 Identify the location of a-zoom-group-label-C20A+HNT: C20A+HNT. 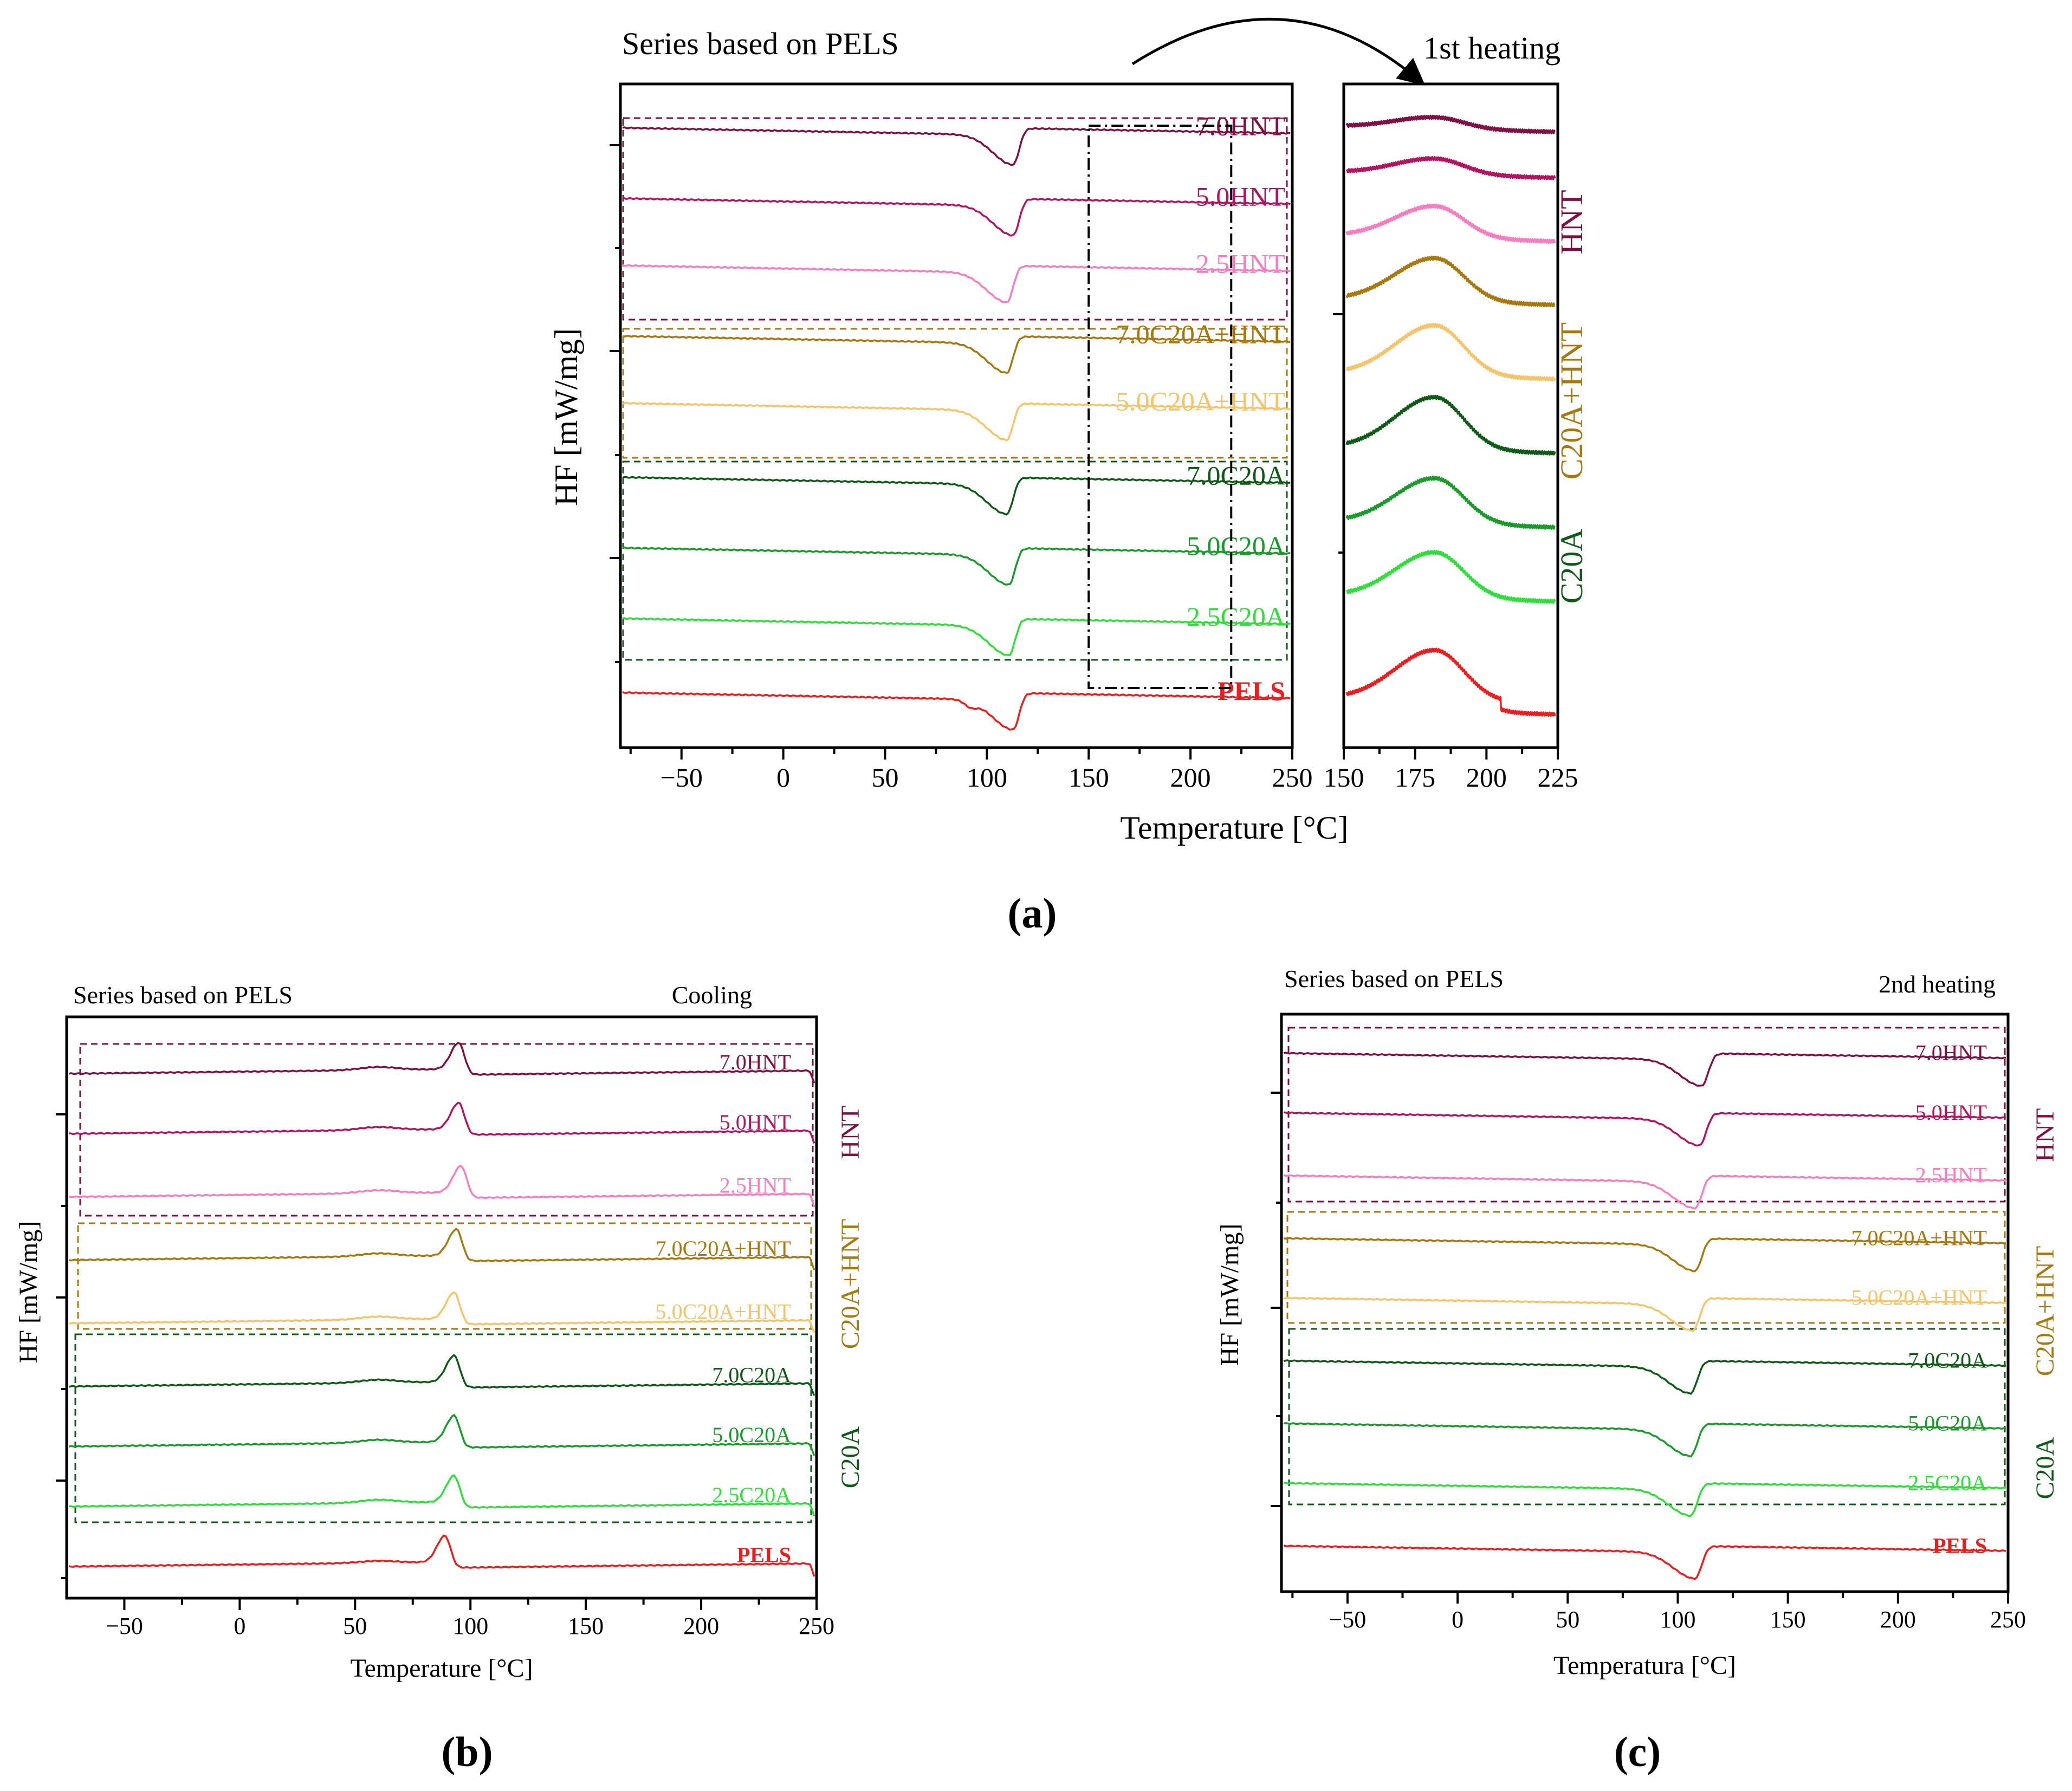
(1572, 400).